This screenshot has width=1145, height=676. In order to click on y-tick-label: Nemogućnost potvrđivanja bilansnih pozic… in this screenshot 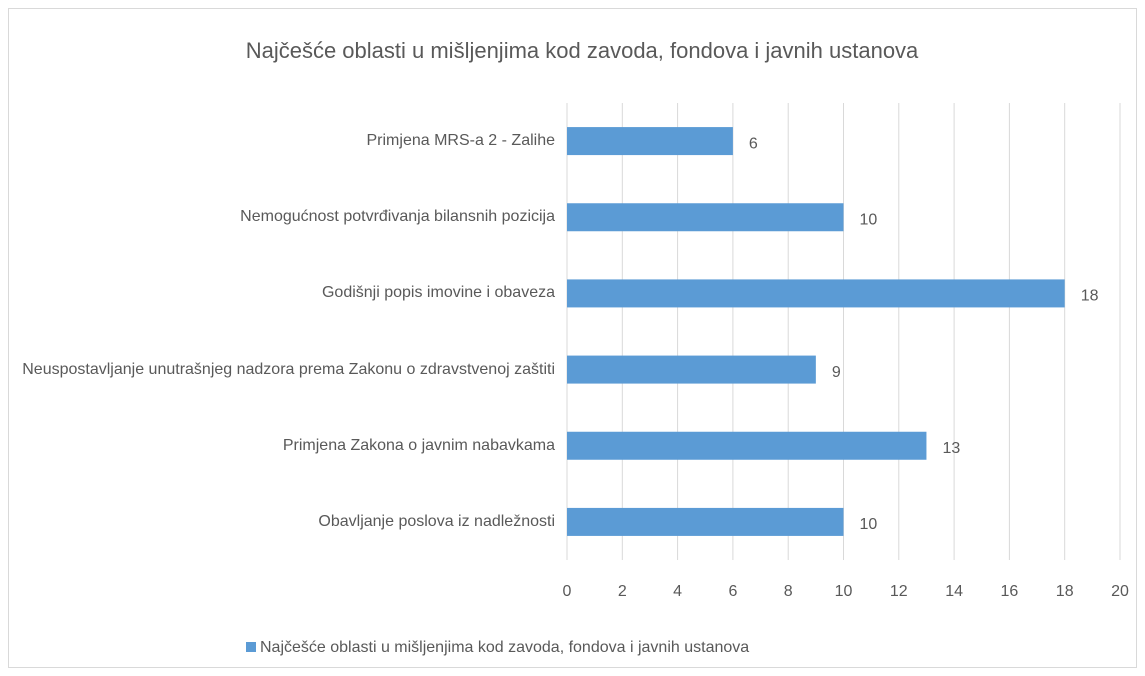, I will do `click(397, 217)`.